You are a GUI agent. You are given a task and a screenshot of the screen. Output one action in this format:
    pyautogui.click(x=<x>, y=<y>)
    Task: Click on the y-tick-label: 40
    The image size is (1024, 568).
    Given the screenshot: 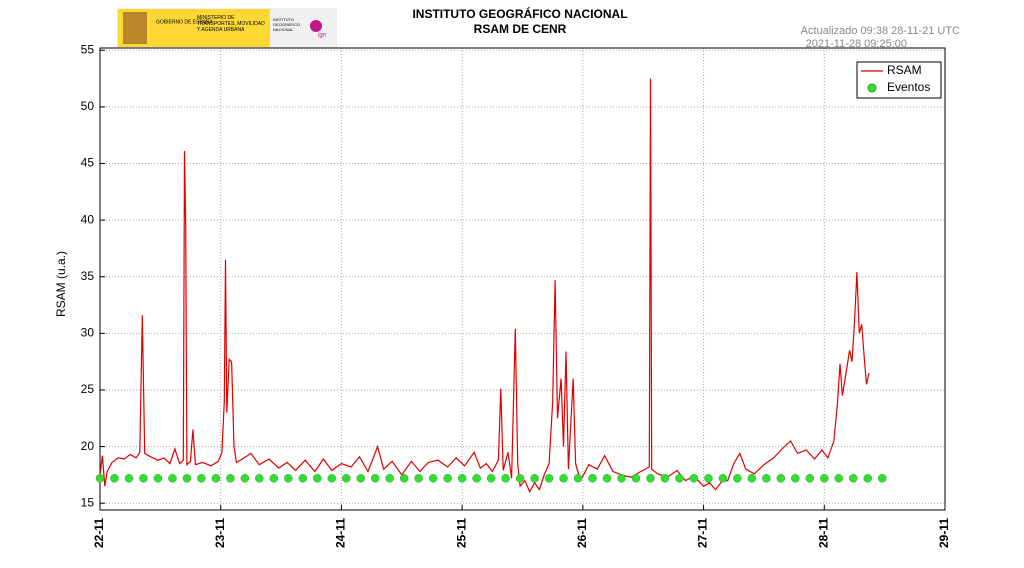 What is the action you would take?
    pyautogui.click(x=88, y=219)
    